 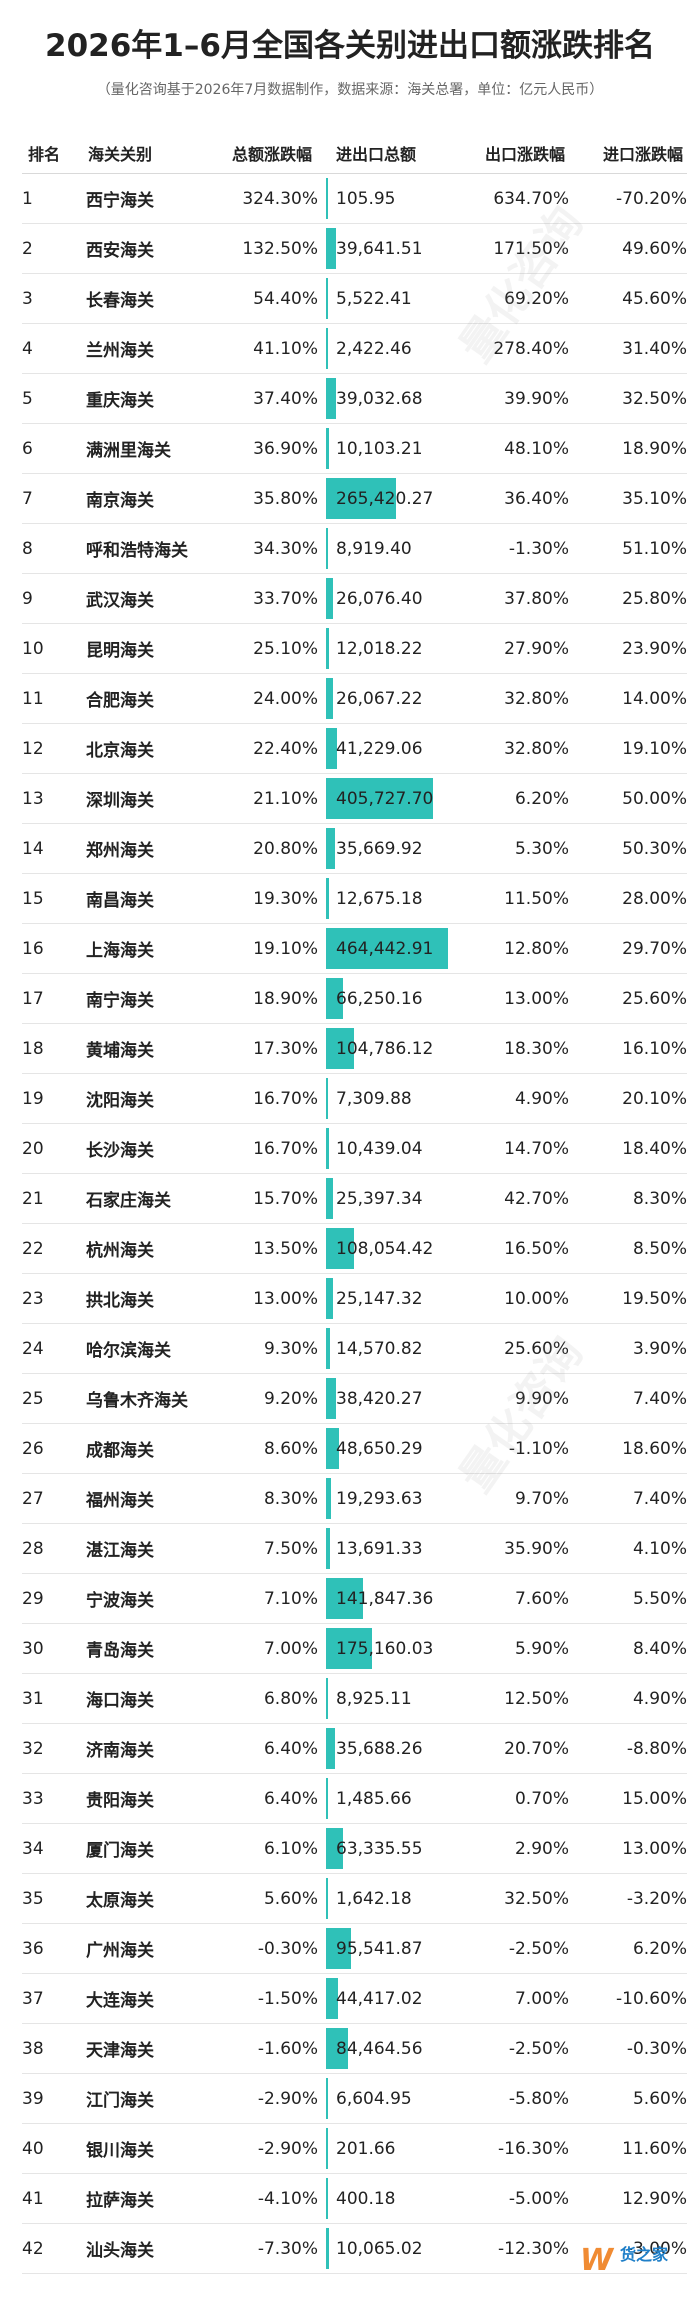 What do you see at coordinates (272, 2148) in the screenshot?
I see `total-change-cell: -2.90%` at bounding box center [272, 2148].